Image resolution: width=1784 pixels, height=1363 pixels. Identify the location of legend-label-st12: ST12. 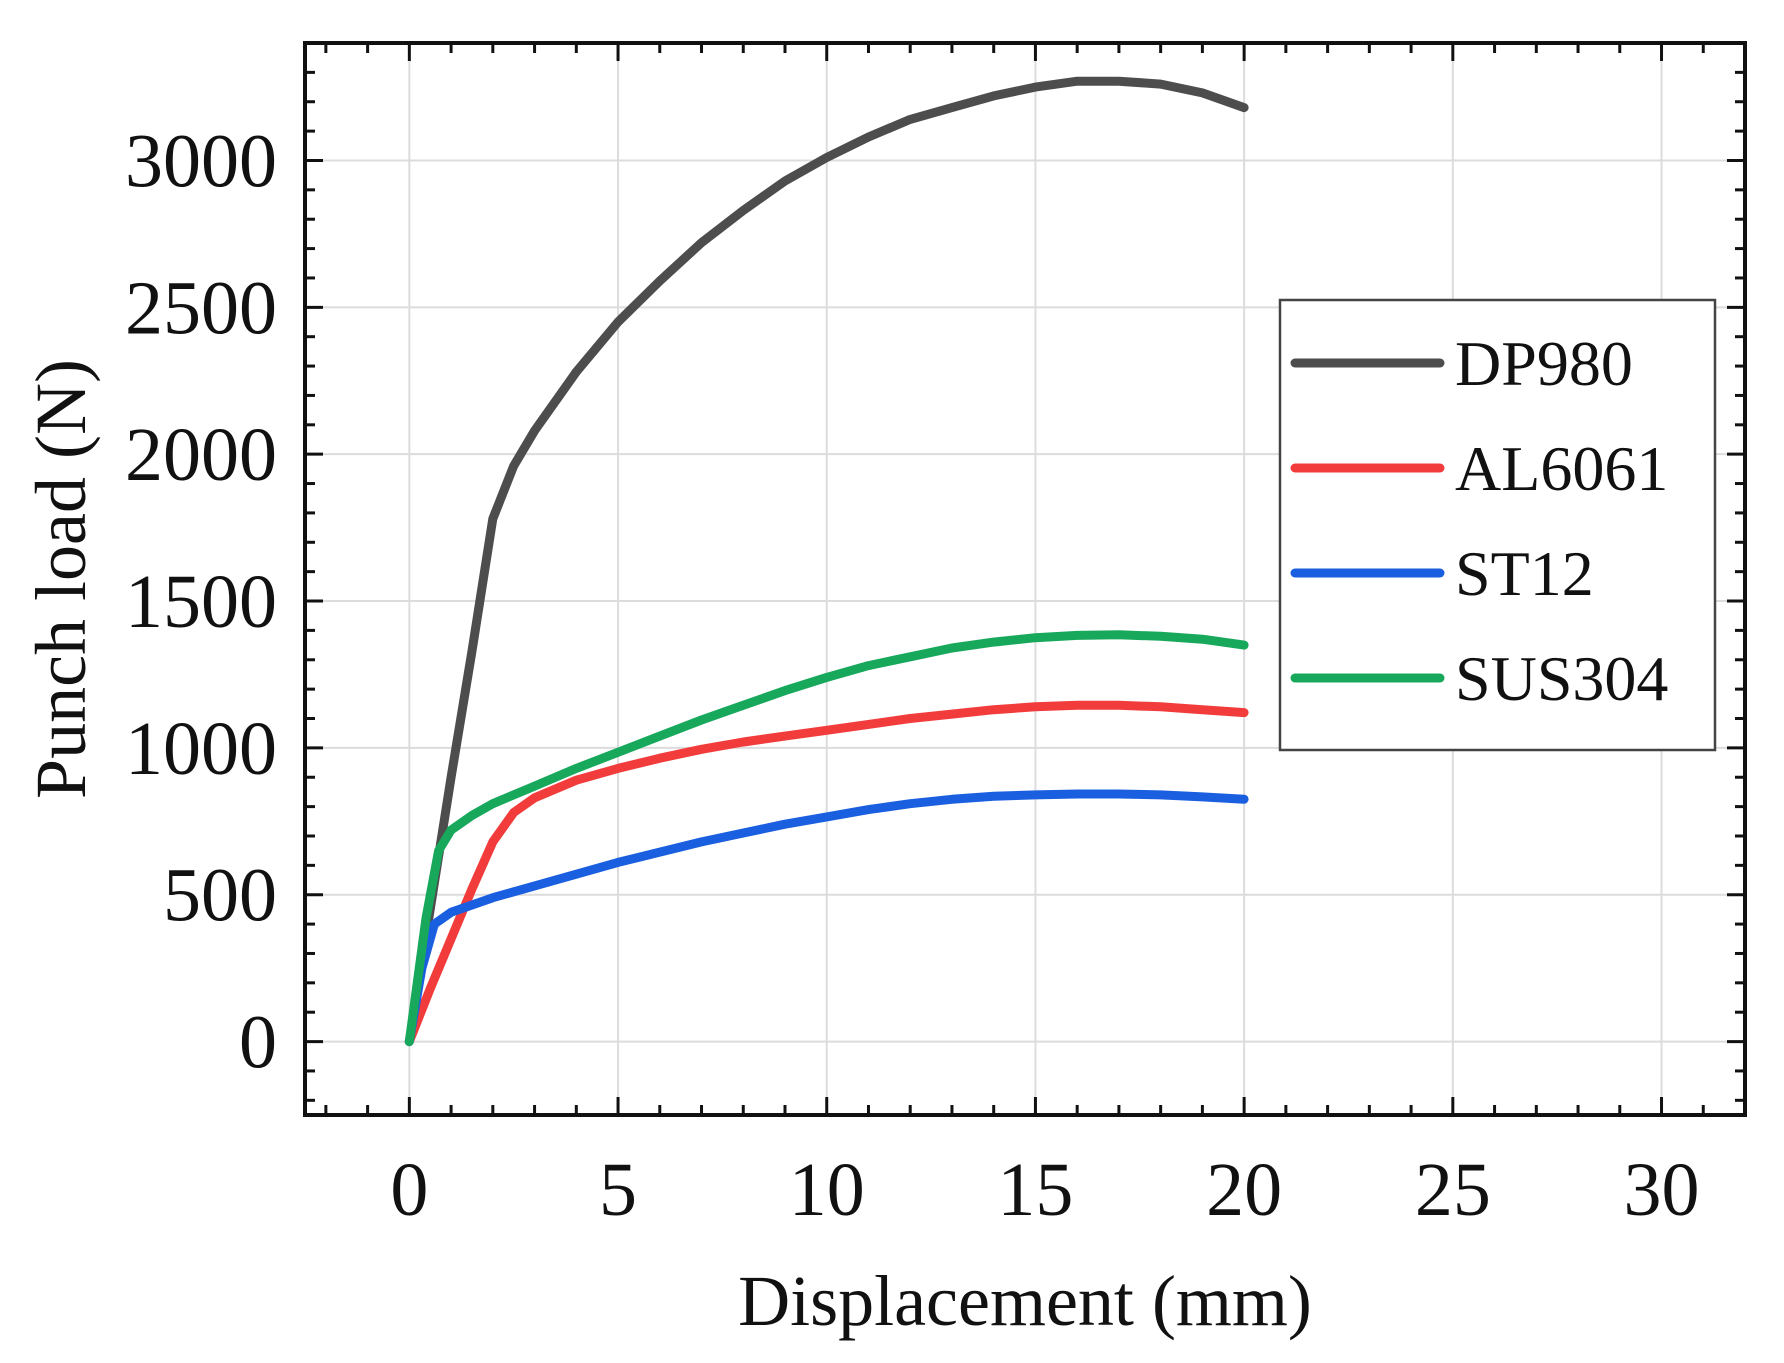
(1524, 573).